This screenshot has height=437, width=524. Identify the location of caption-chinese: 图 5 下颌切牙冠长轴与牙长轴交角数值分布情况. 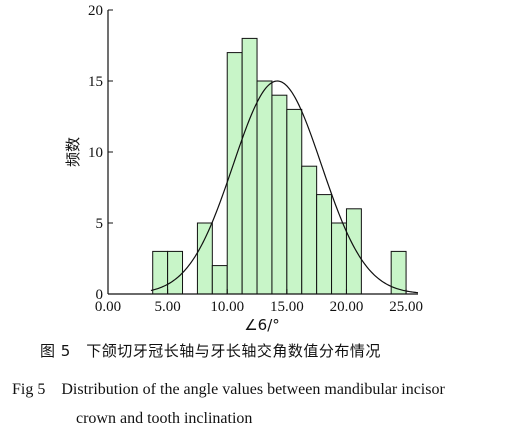
(210, 351).